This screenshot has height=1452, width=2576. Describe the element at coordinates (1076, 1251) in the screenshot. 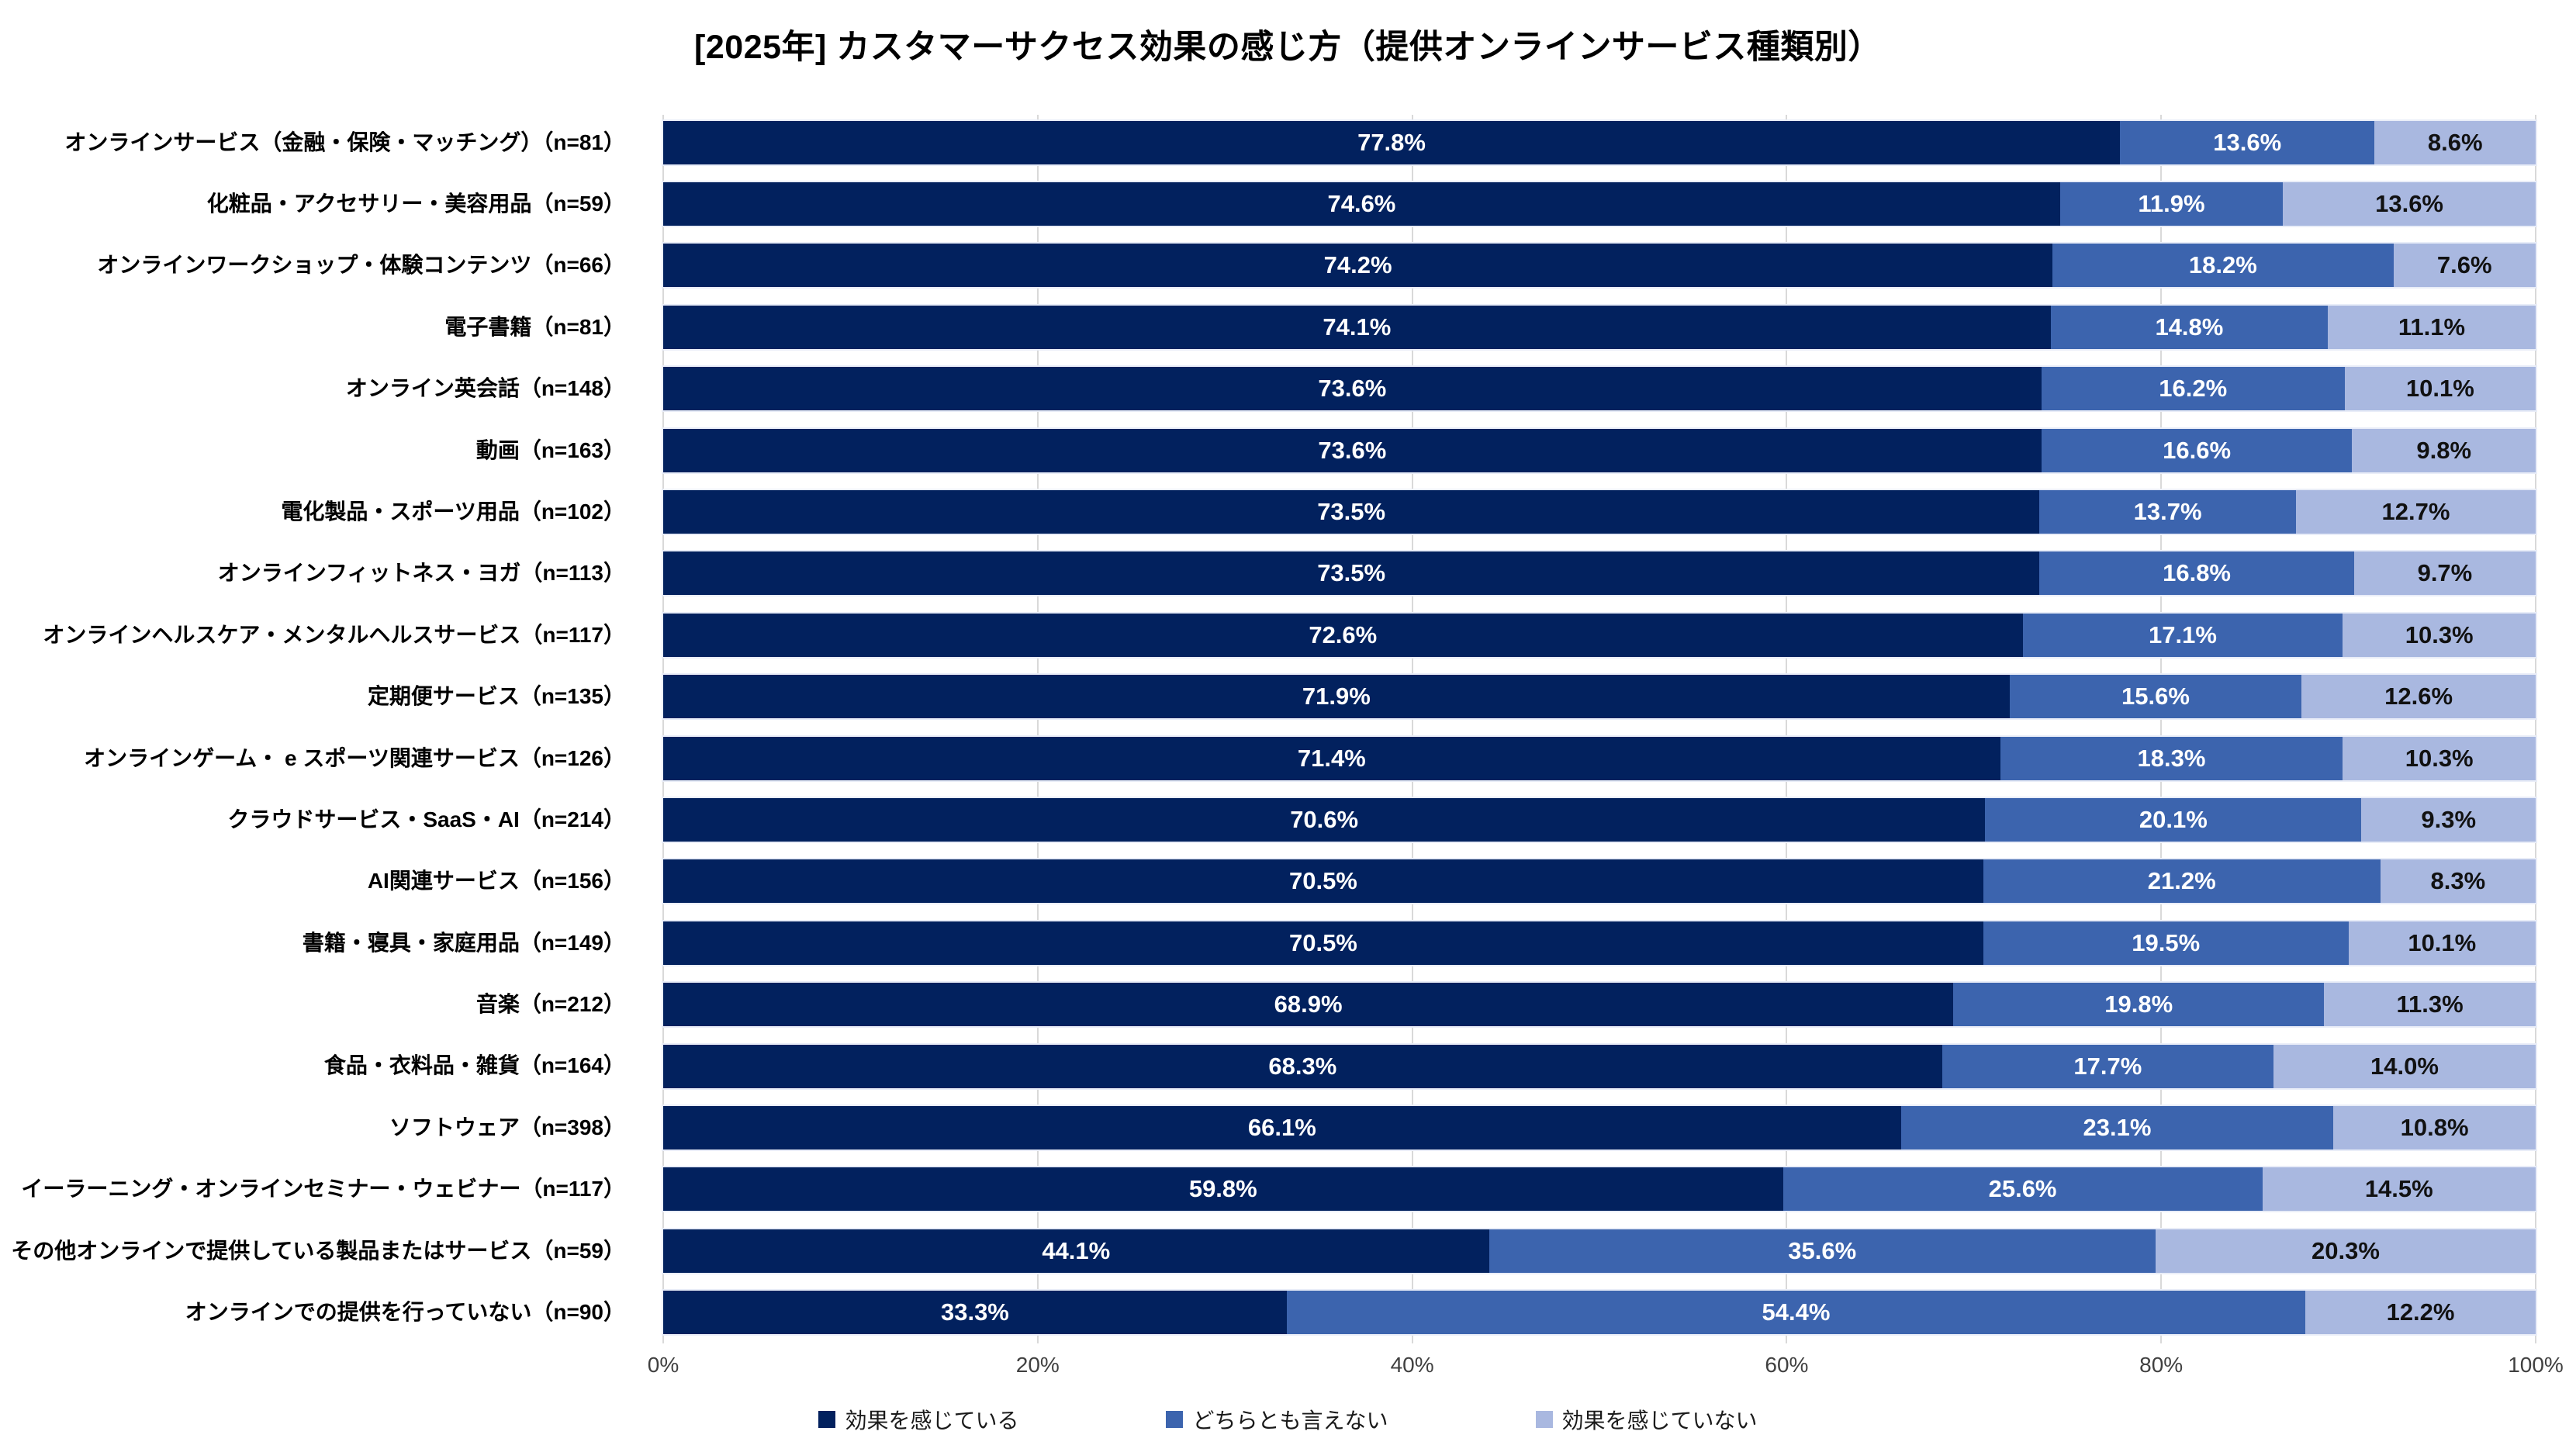

I see `bar-segment-s1: 44.1%` at that location.